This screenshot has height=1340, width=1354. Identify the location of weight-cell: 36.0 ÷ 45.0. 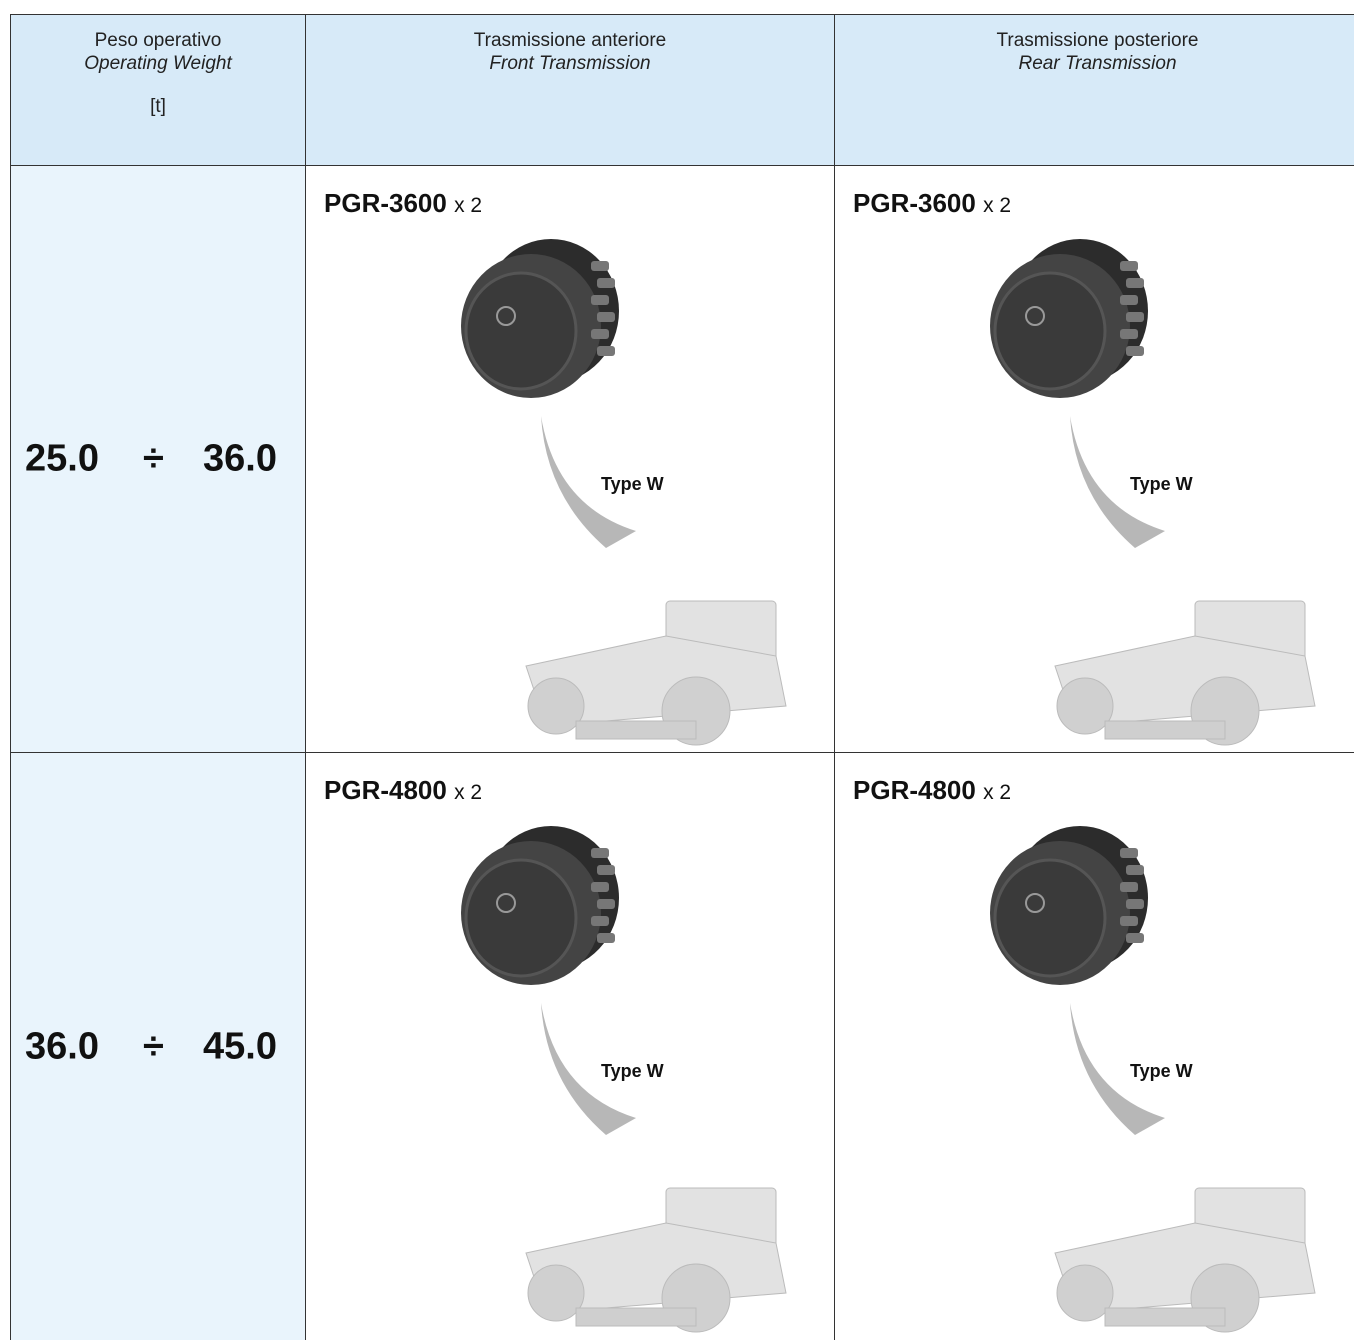
(157, 1046).